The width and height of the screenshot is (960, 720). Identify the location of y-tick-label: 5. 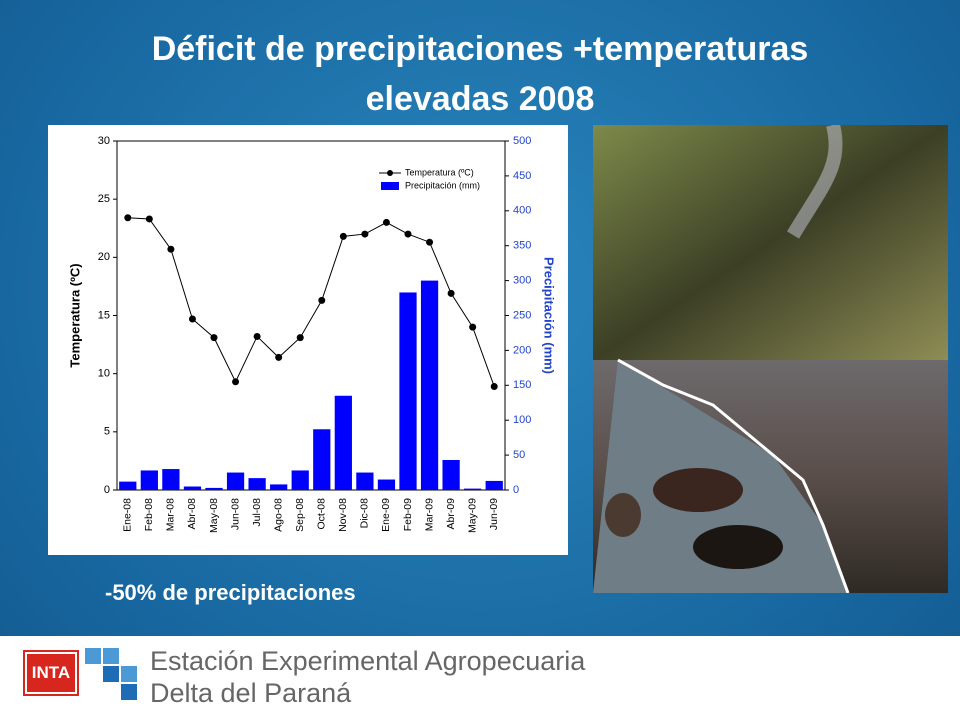
(107, 432).